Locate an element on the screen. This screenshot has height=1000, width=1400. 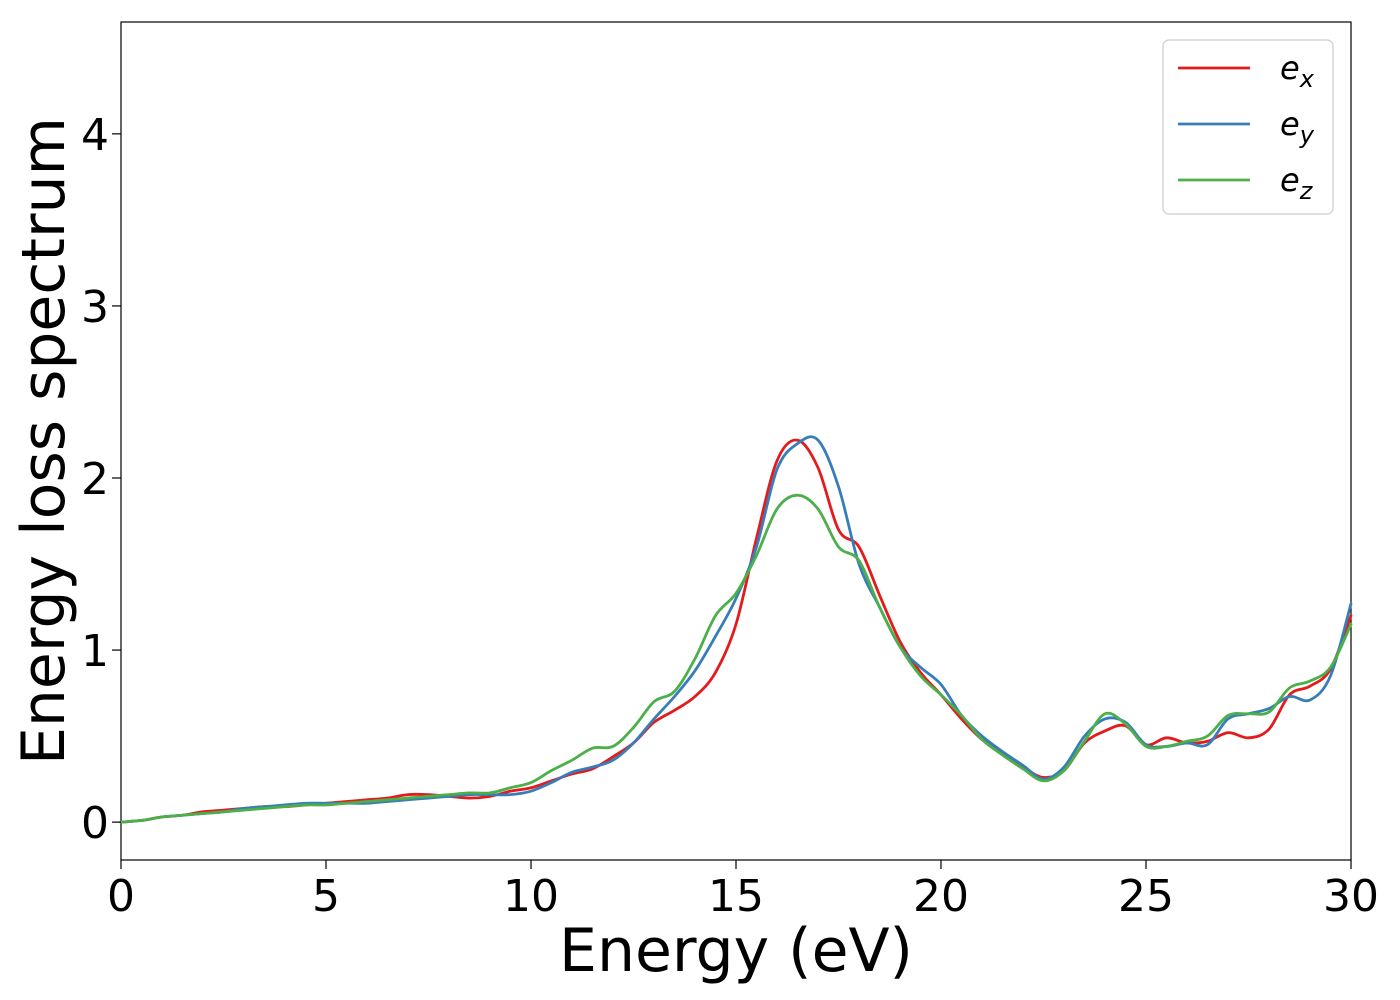
x-tick-label: 15 is located at coordinates (736, 896).